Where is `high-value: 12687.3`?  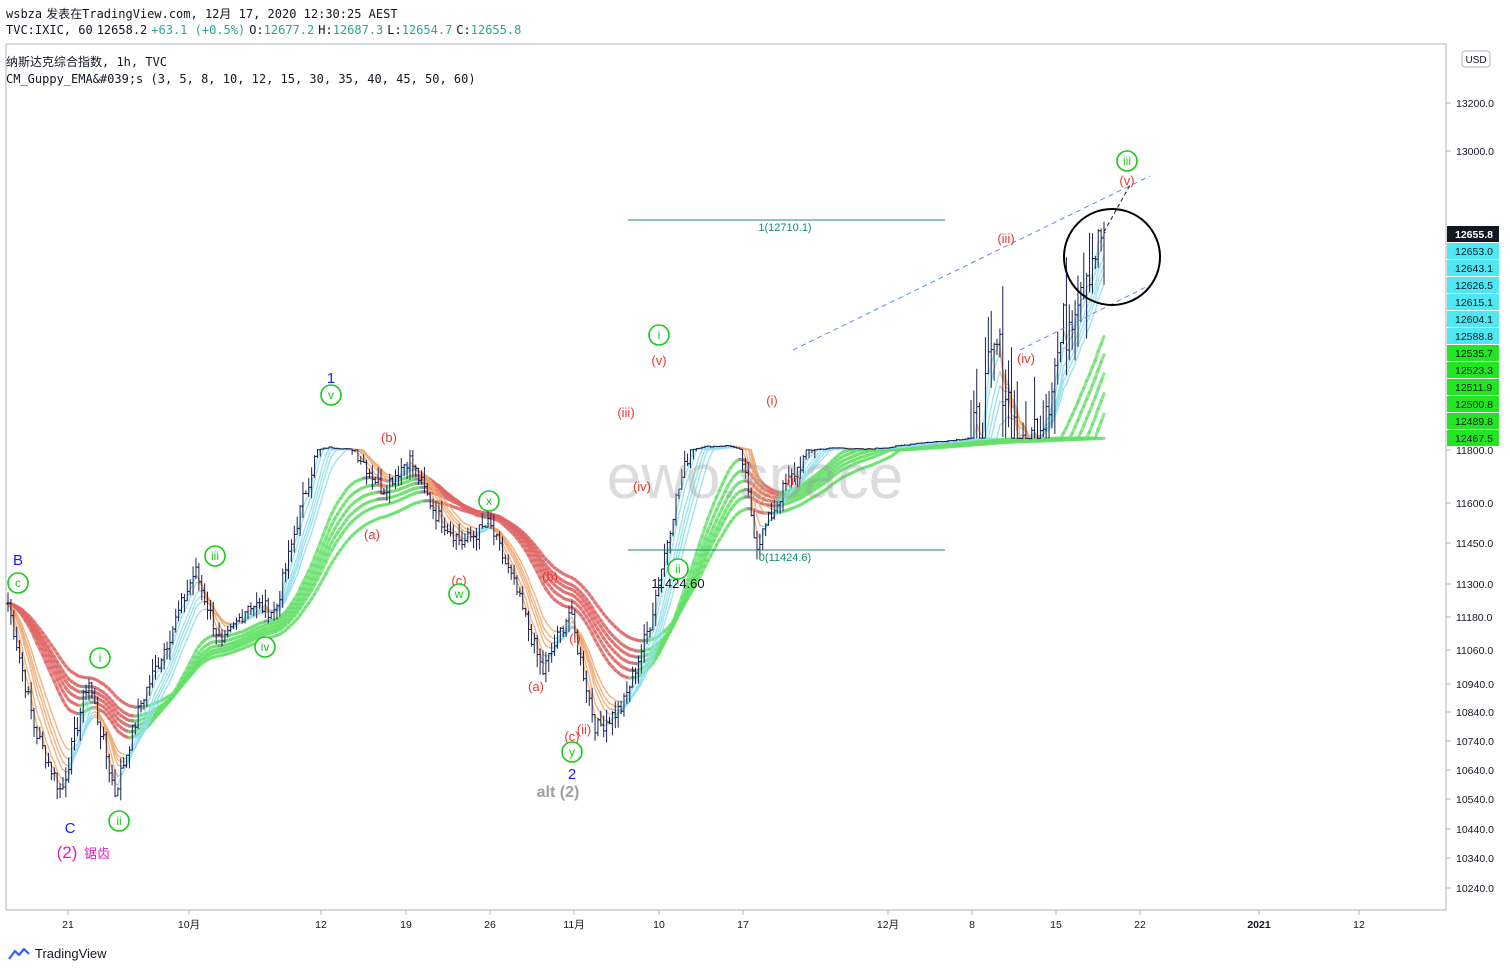 high-value: 12687.3 is located at coordinates (358, 30).